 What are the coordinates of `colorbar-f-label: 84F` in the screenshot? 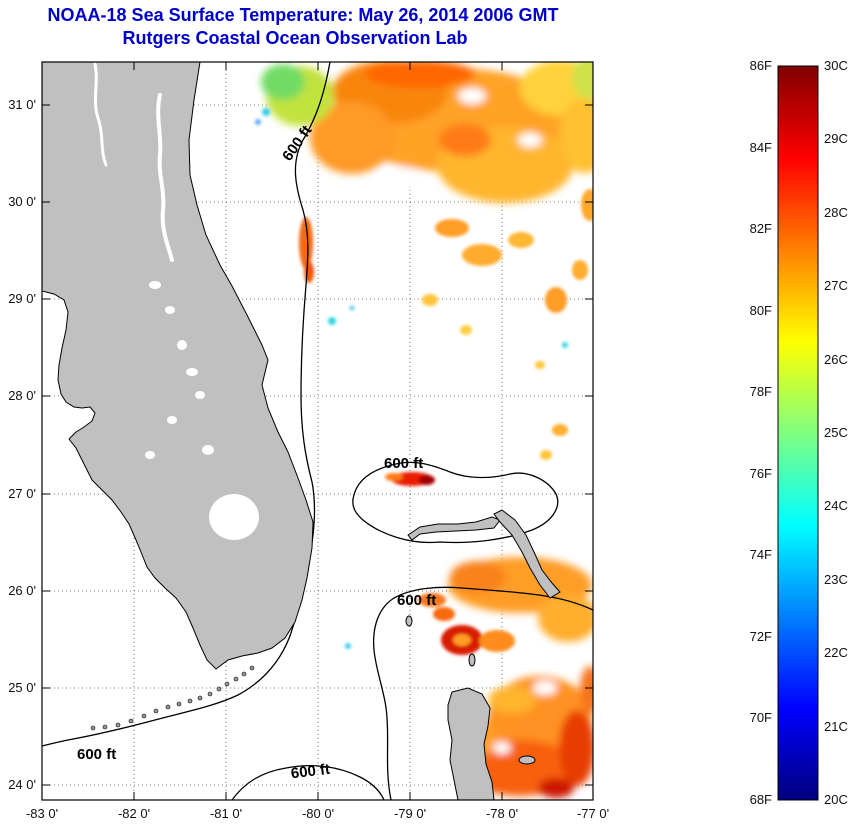 It's located at (761, 147).